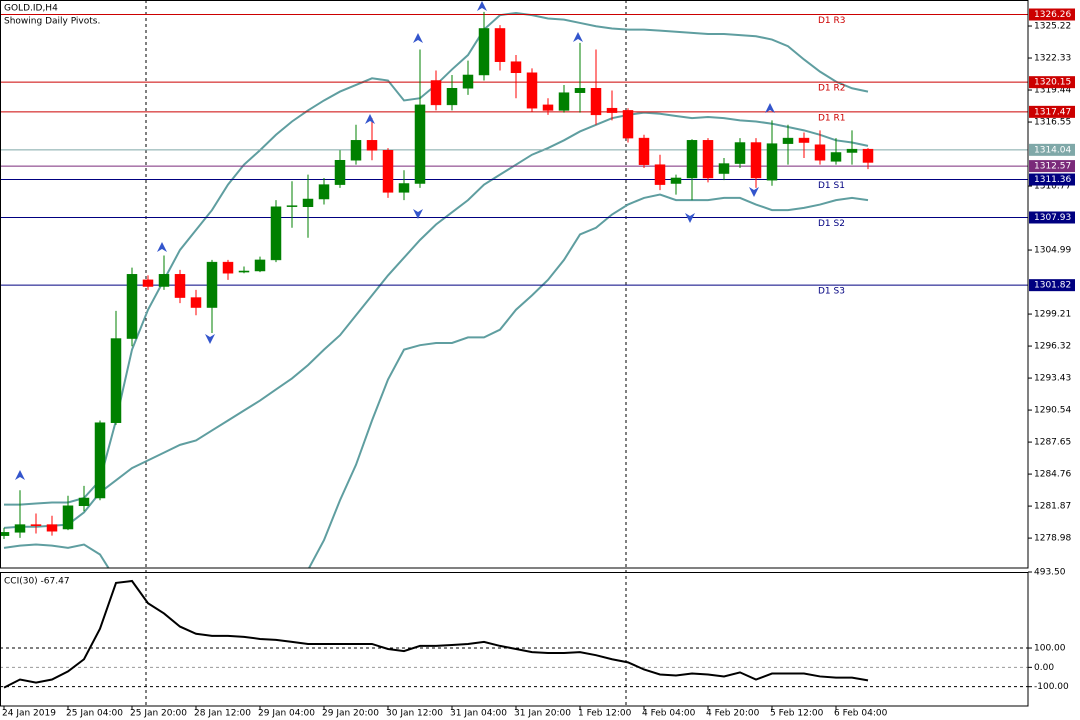  Describe the element at coordinates (832, 21) in the screenshot. I see `pivot-name: D1 R3` at that location.